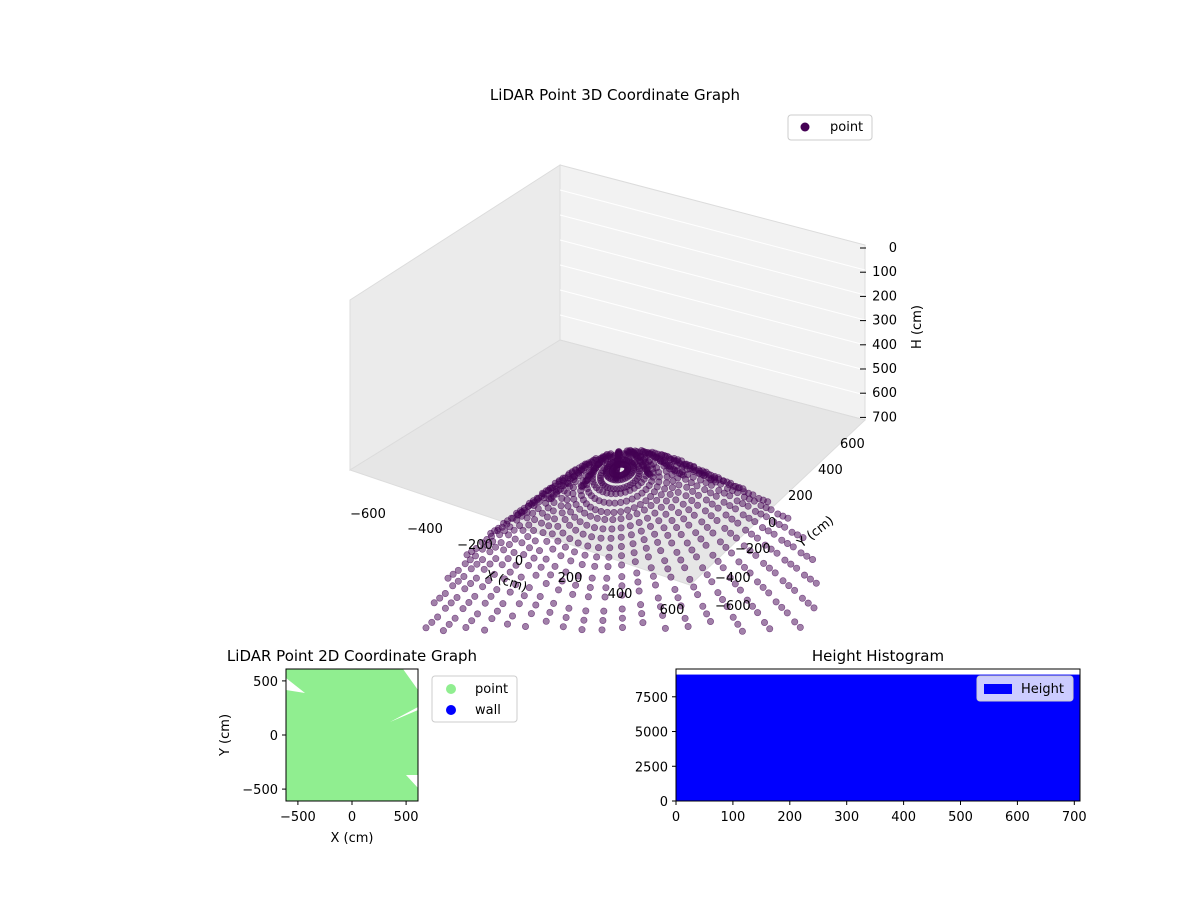 The image size is (1200, 900). I want to click on x-tick-label-3d: 400, so click(620, 594).